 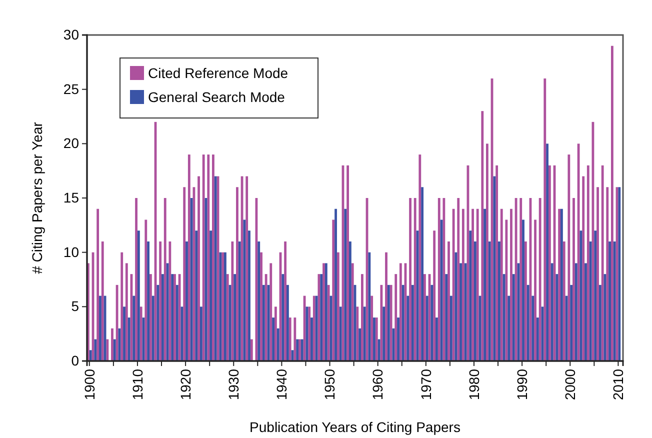 I want to click on y-axis-title: # Citing Papers per Year, so click(x=37, y=198).